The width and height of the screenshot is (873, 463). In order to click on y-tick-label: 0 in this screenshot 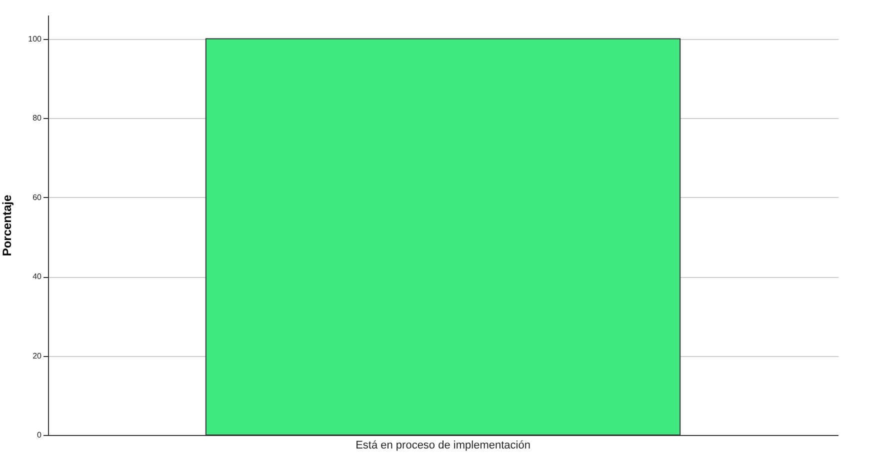, I will do `click(39, 435)`.